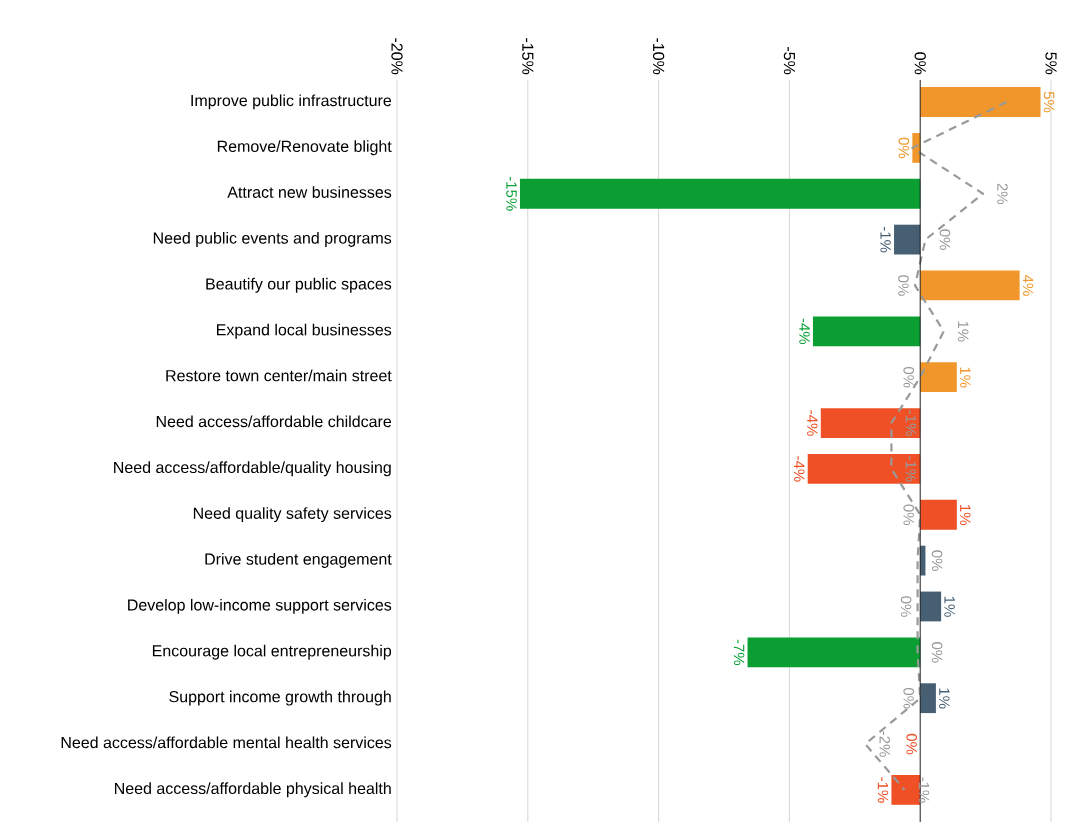 The height and width of the screenshot is (824, 1076). I want to click on y-tick-label: Encourage local entrepreneurship, so click(272, 652).